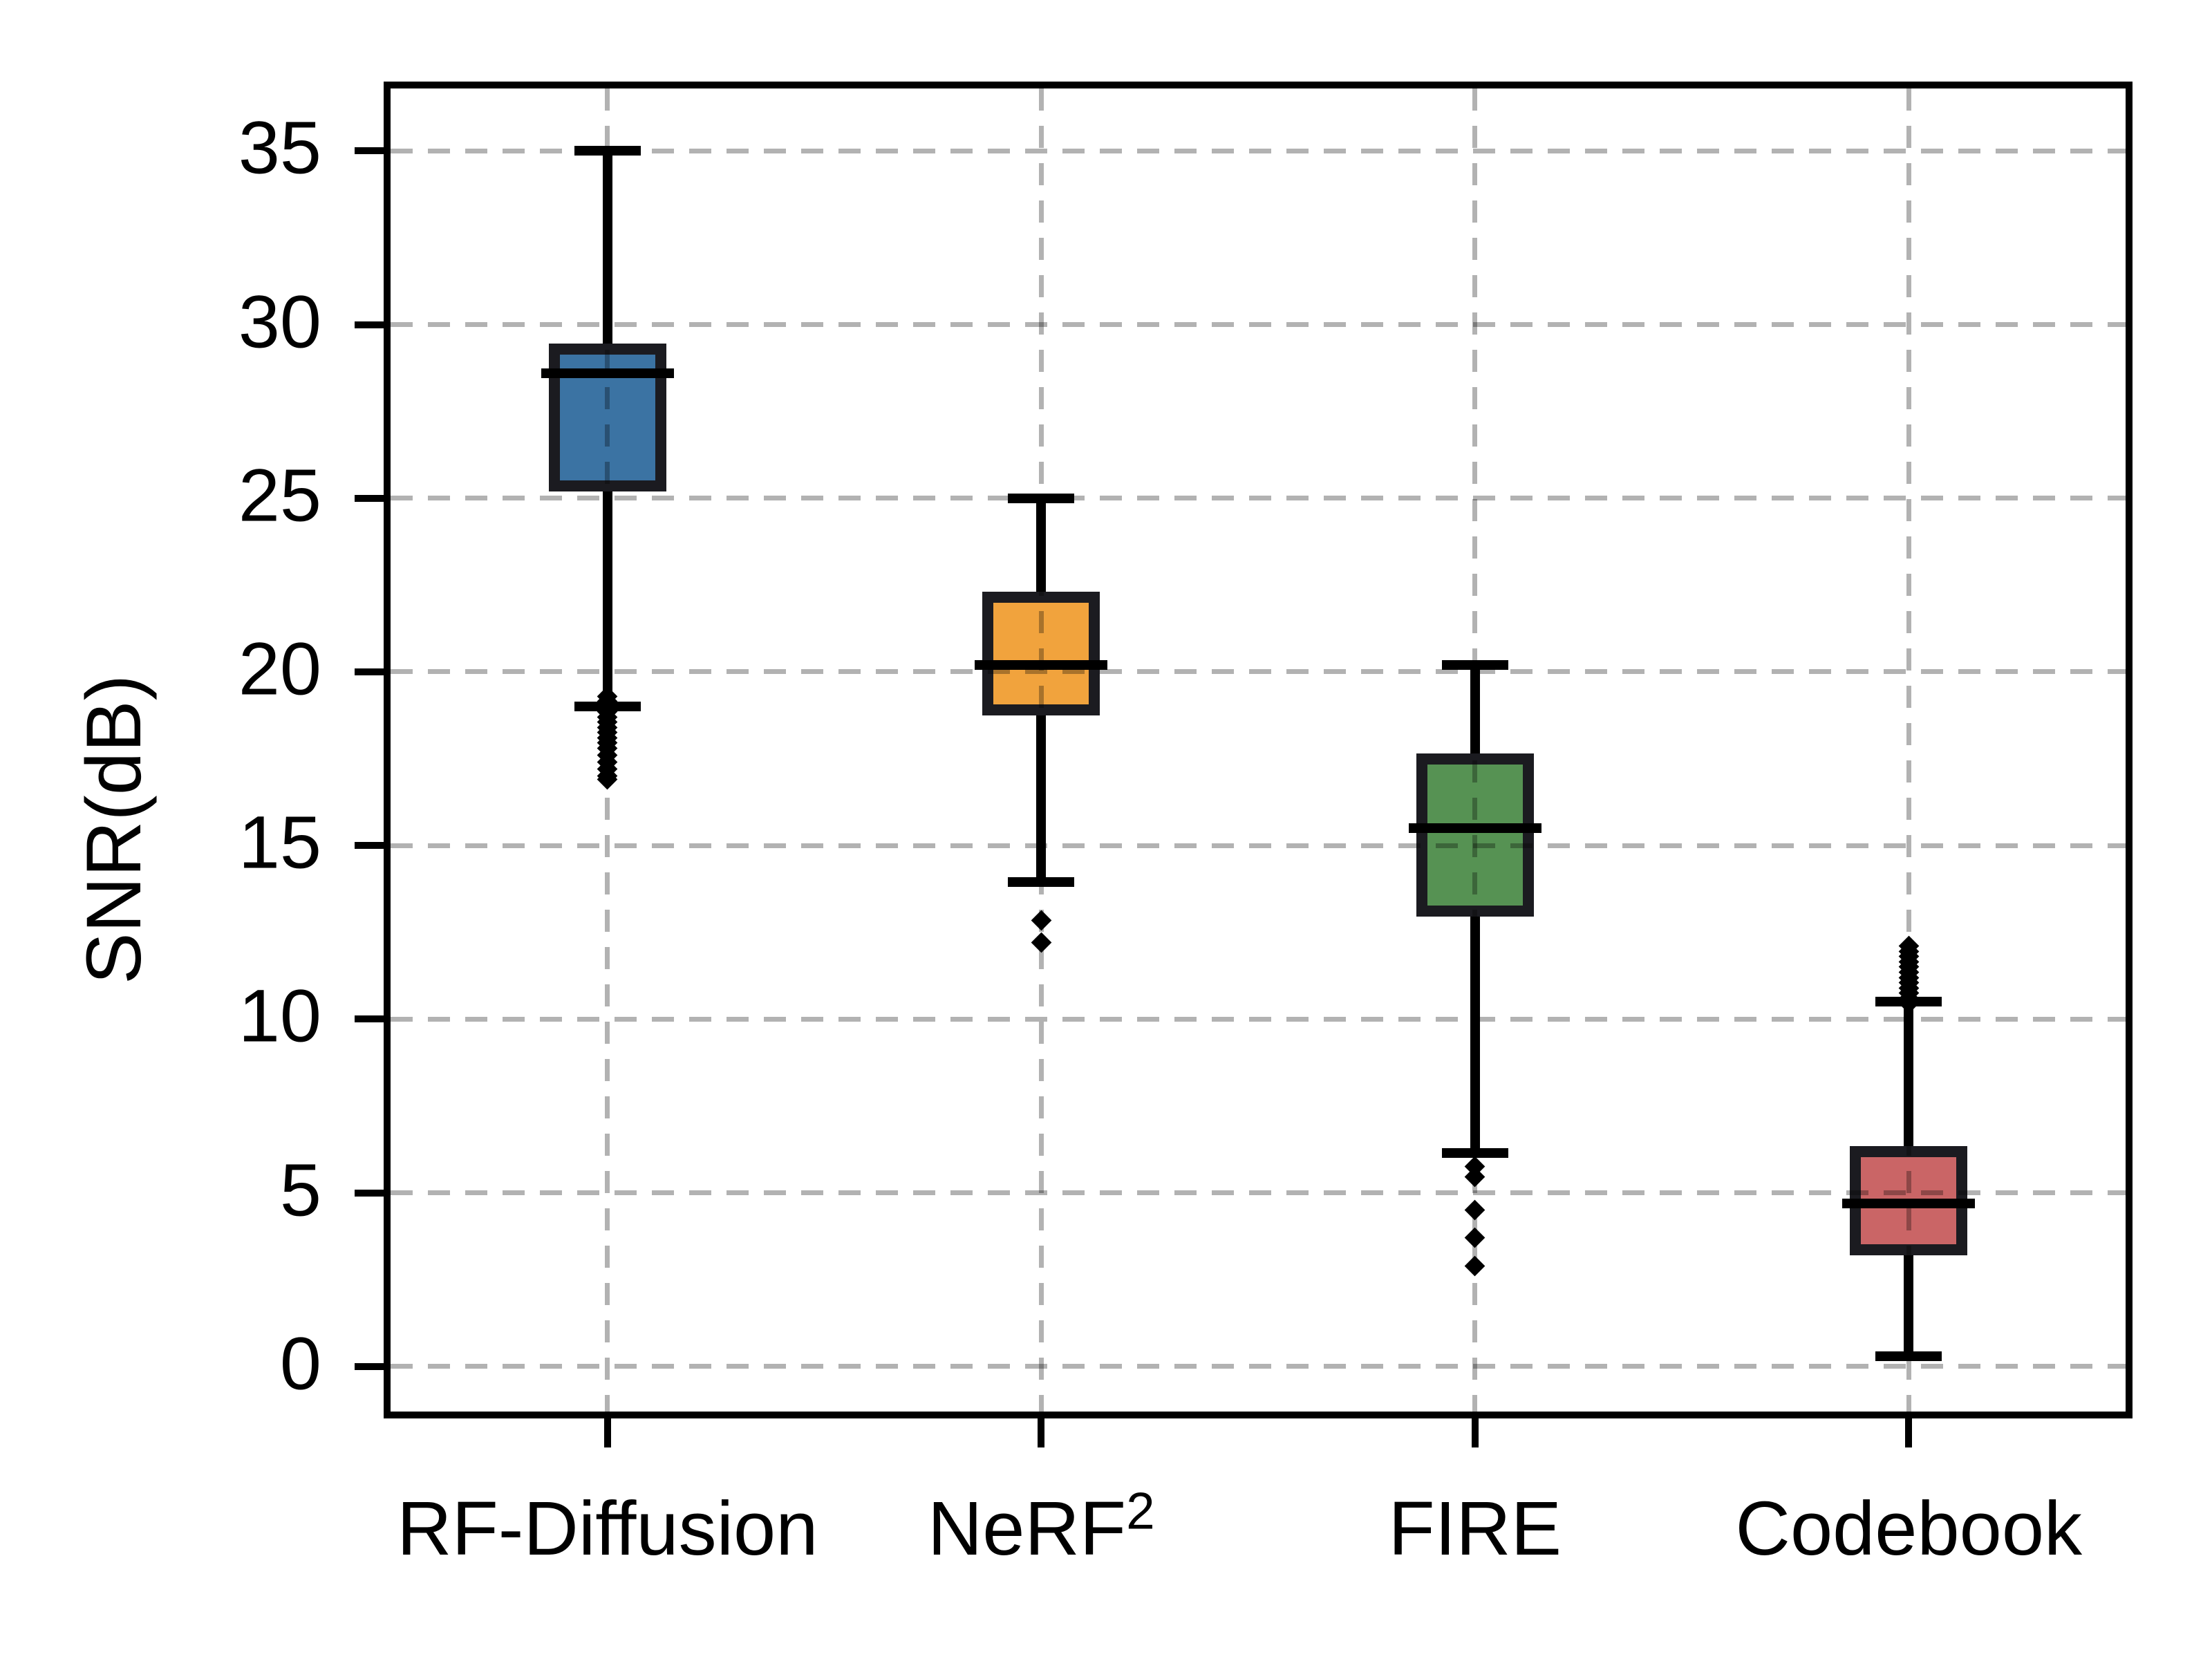 The height and width of the screenshot is (1659, 2212). I want to click on x-tick-label: RF-Diffusion, so click(607, 1529).